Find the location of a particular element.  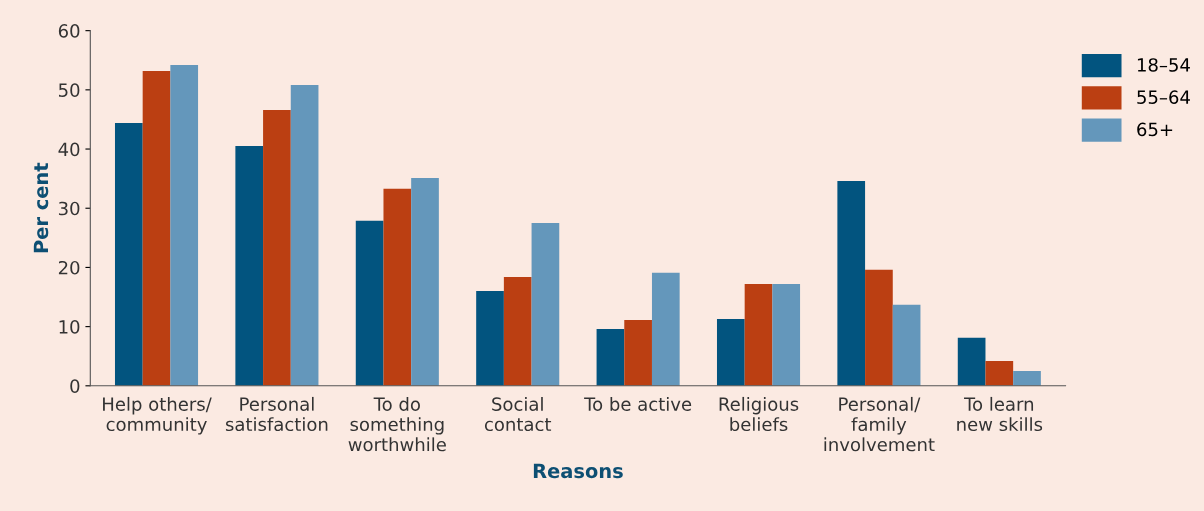

y-tick-label: 40 is located at coordinates (69, 149).